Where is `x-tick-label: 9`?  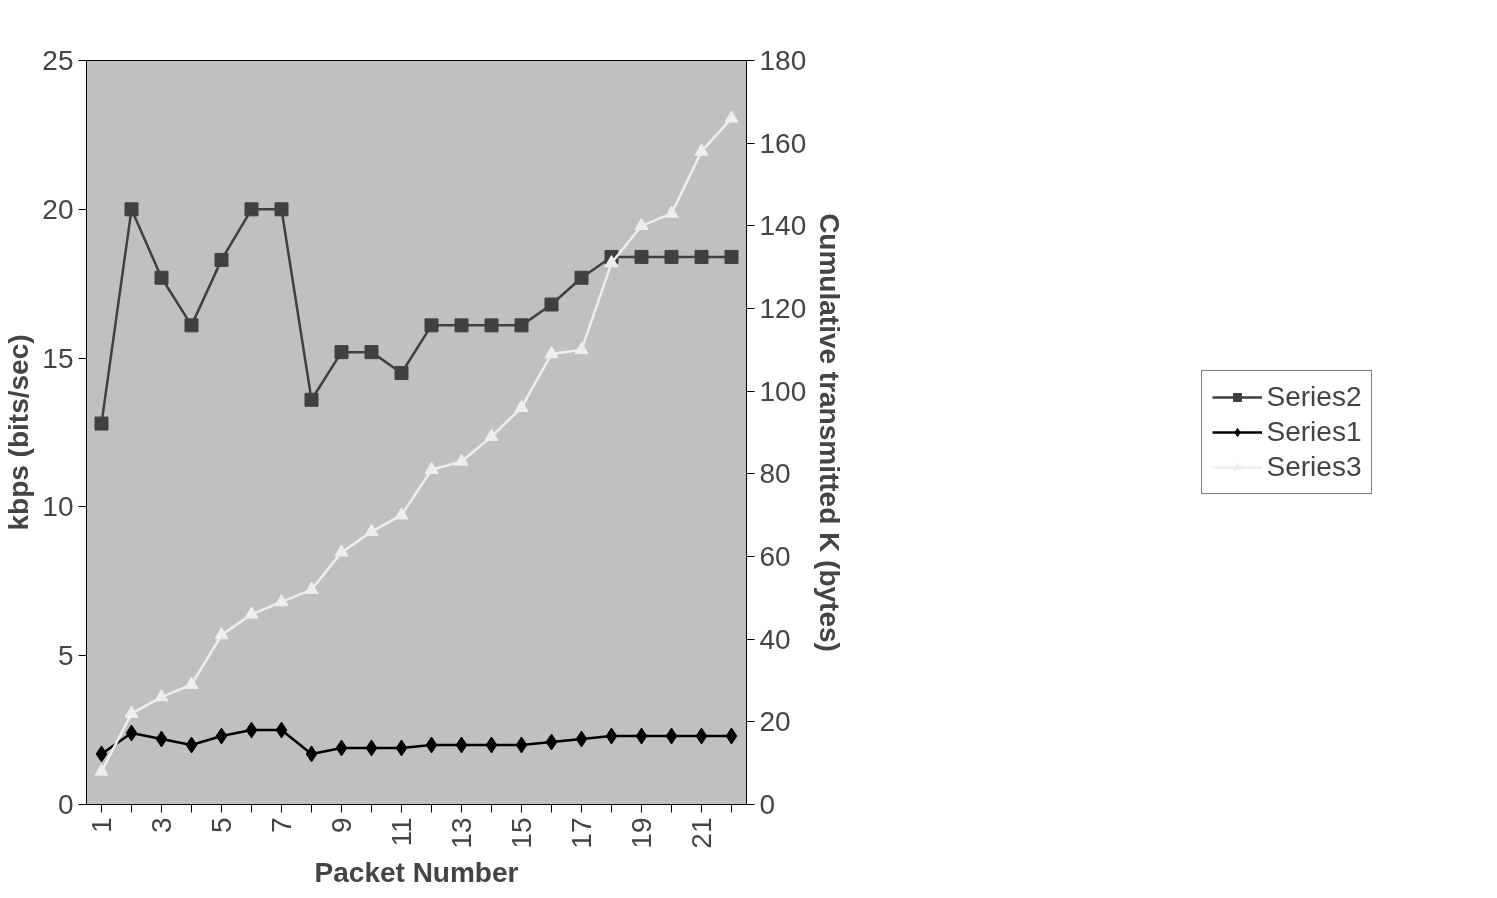 x-tick-label: 9 is located at coordinates (341, 825).